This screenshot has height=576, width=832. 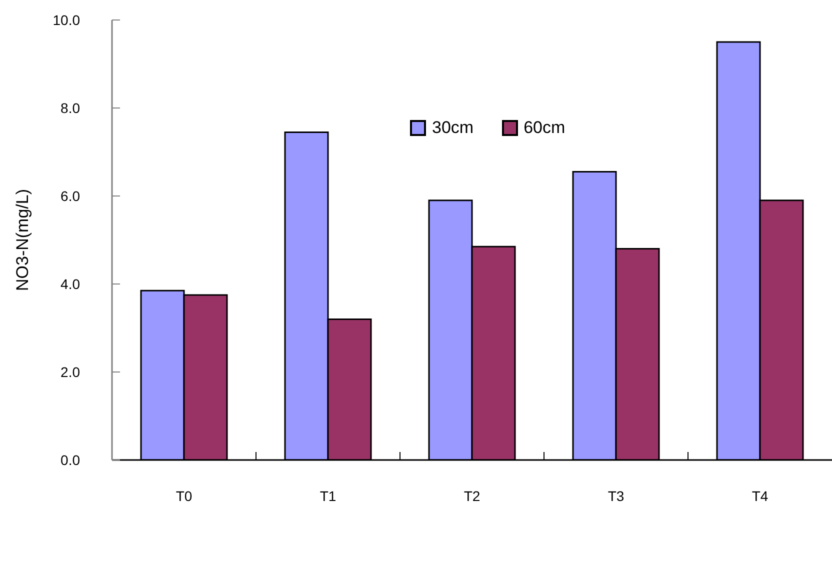 I want to click on y-tick-label: 0.0, so click(x=70, y=460).